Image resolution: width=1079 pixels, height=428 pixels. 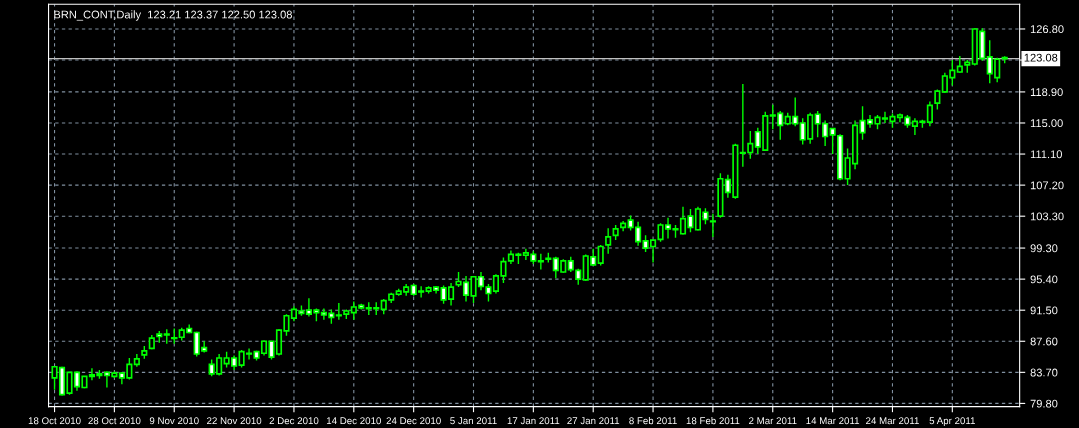 I want to click on x-tick-label: 8 Feb 2011, so click(x=653, y=421).